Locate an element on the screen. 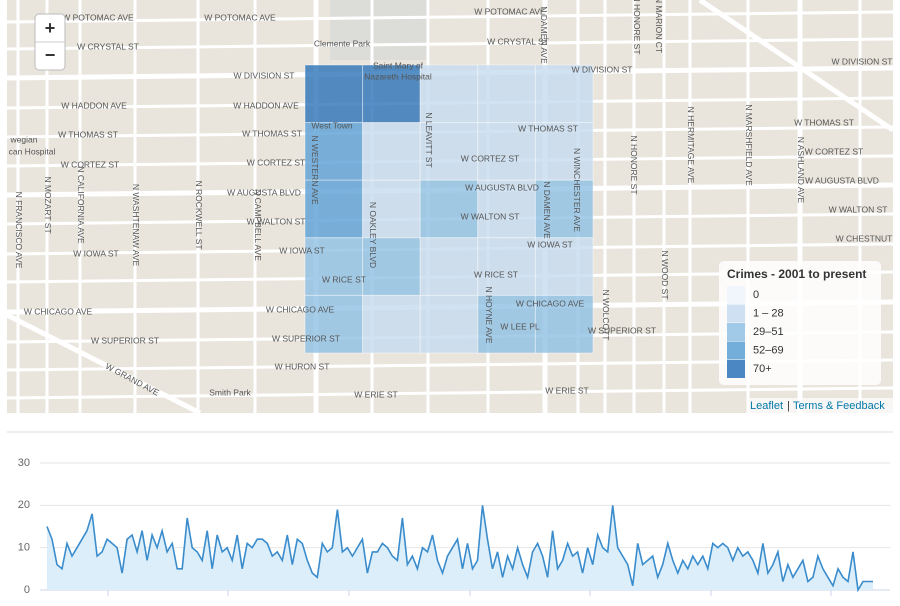 The width and height of the screenshot is (900, 606). y-tick-label: 10 is located at coordinates (24, 548).